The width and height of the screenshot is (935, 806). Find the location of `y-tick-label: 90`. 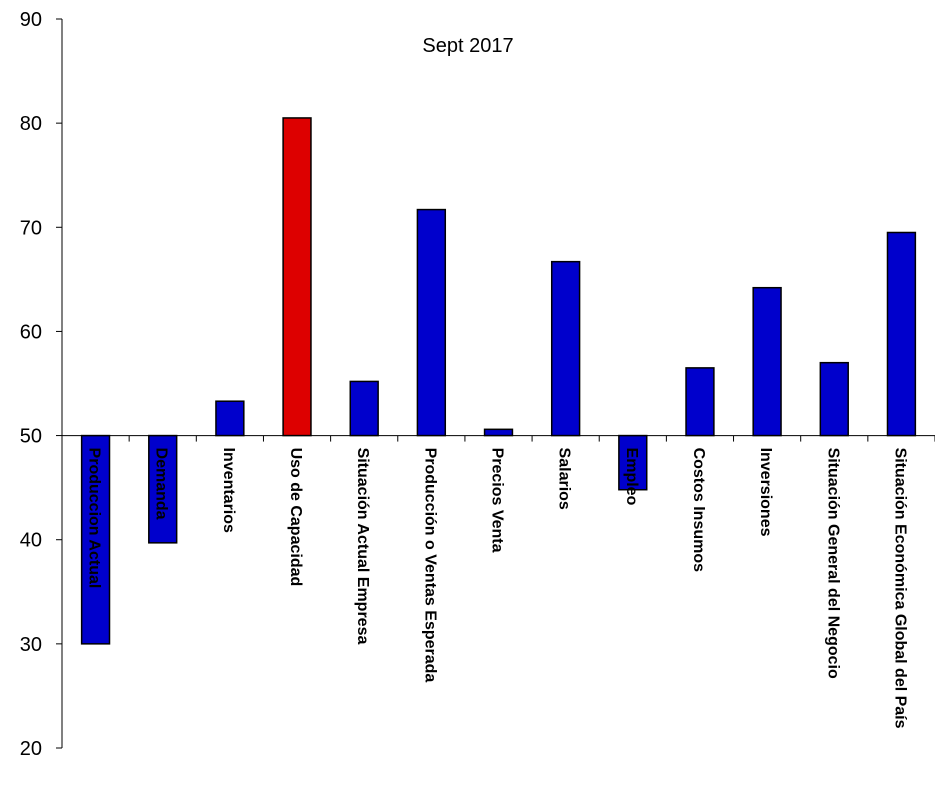

y-tick-label: 90 is located at coordinates (31, 20).